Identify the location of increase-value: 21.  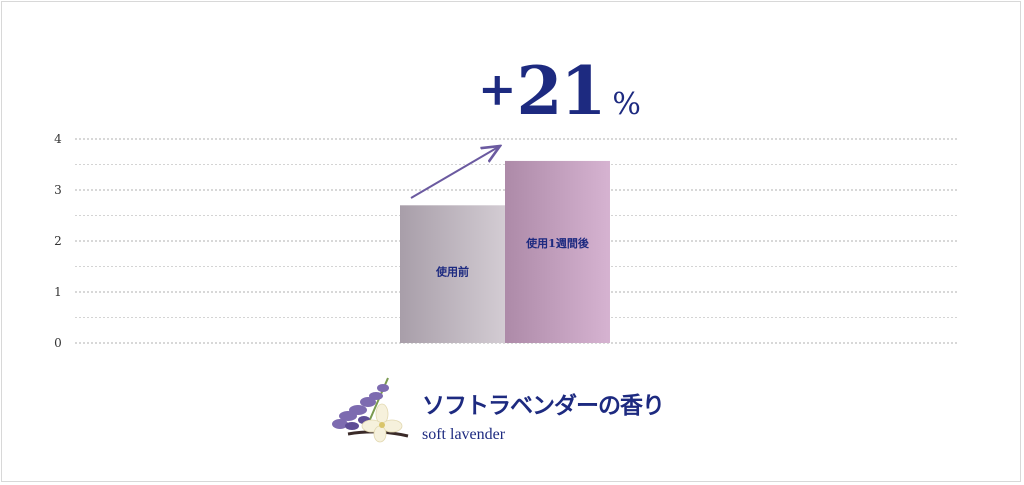
(561, 91).